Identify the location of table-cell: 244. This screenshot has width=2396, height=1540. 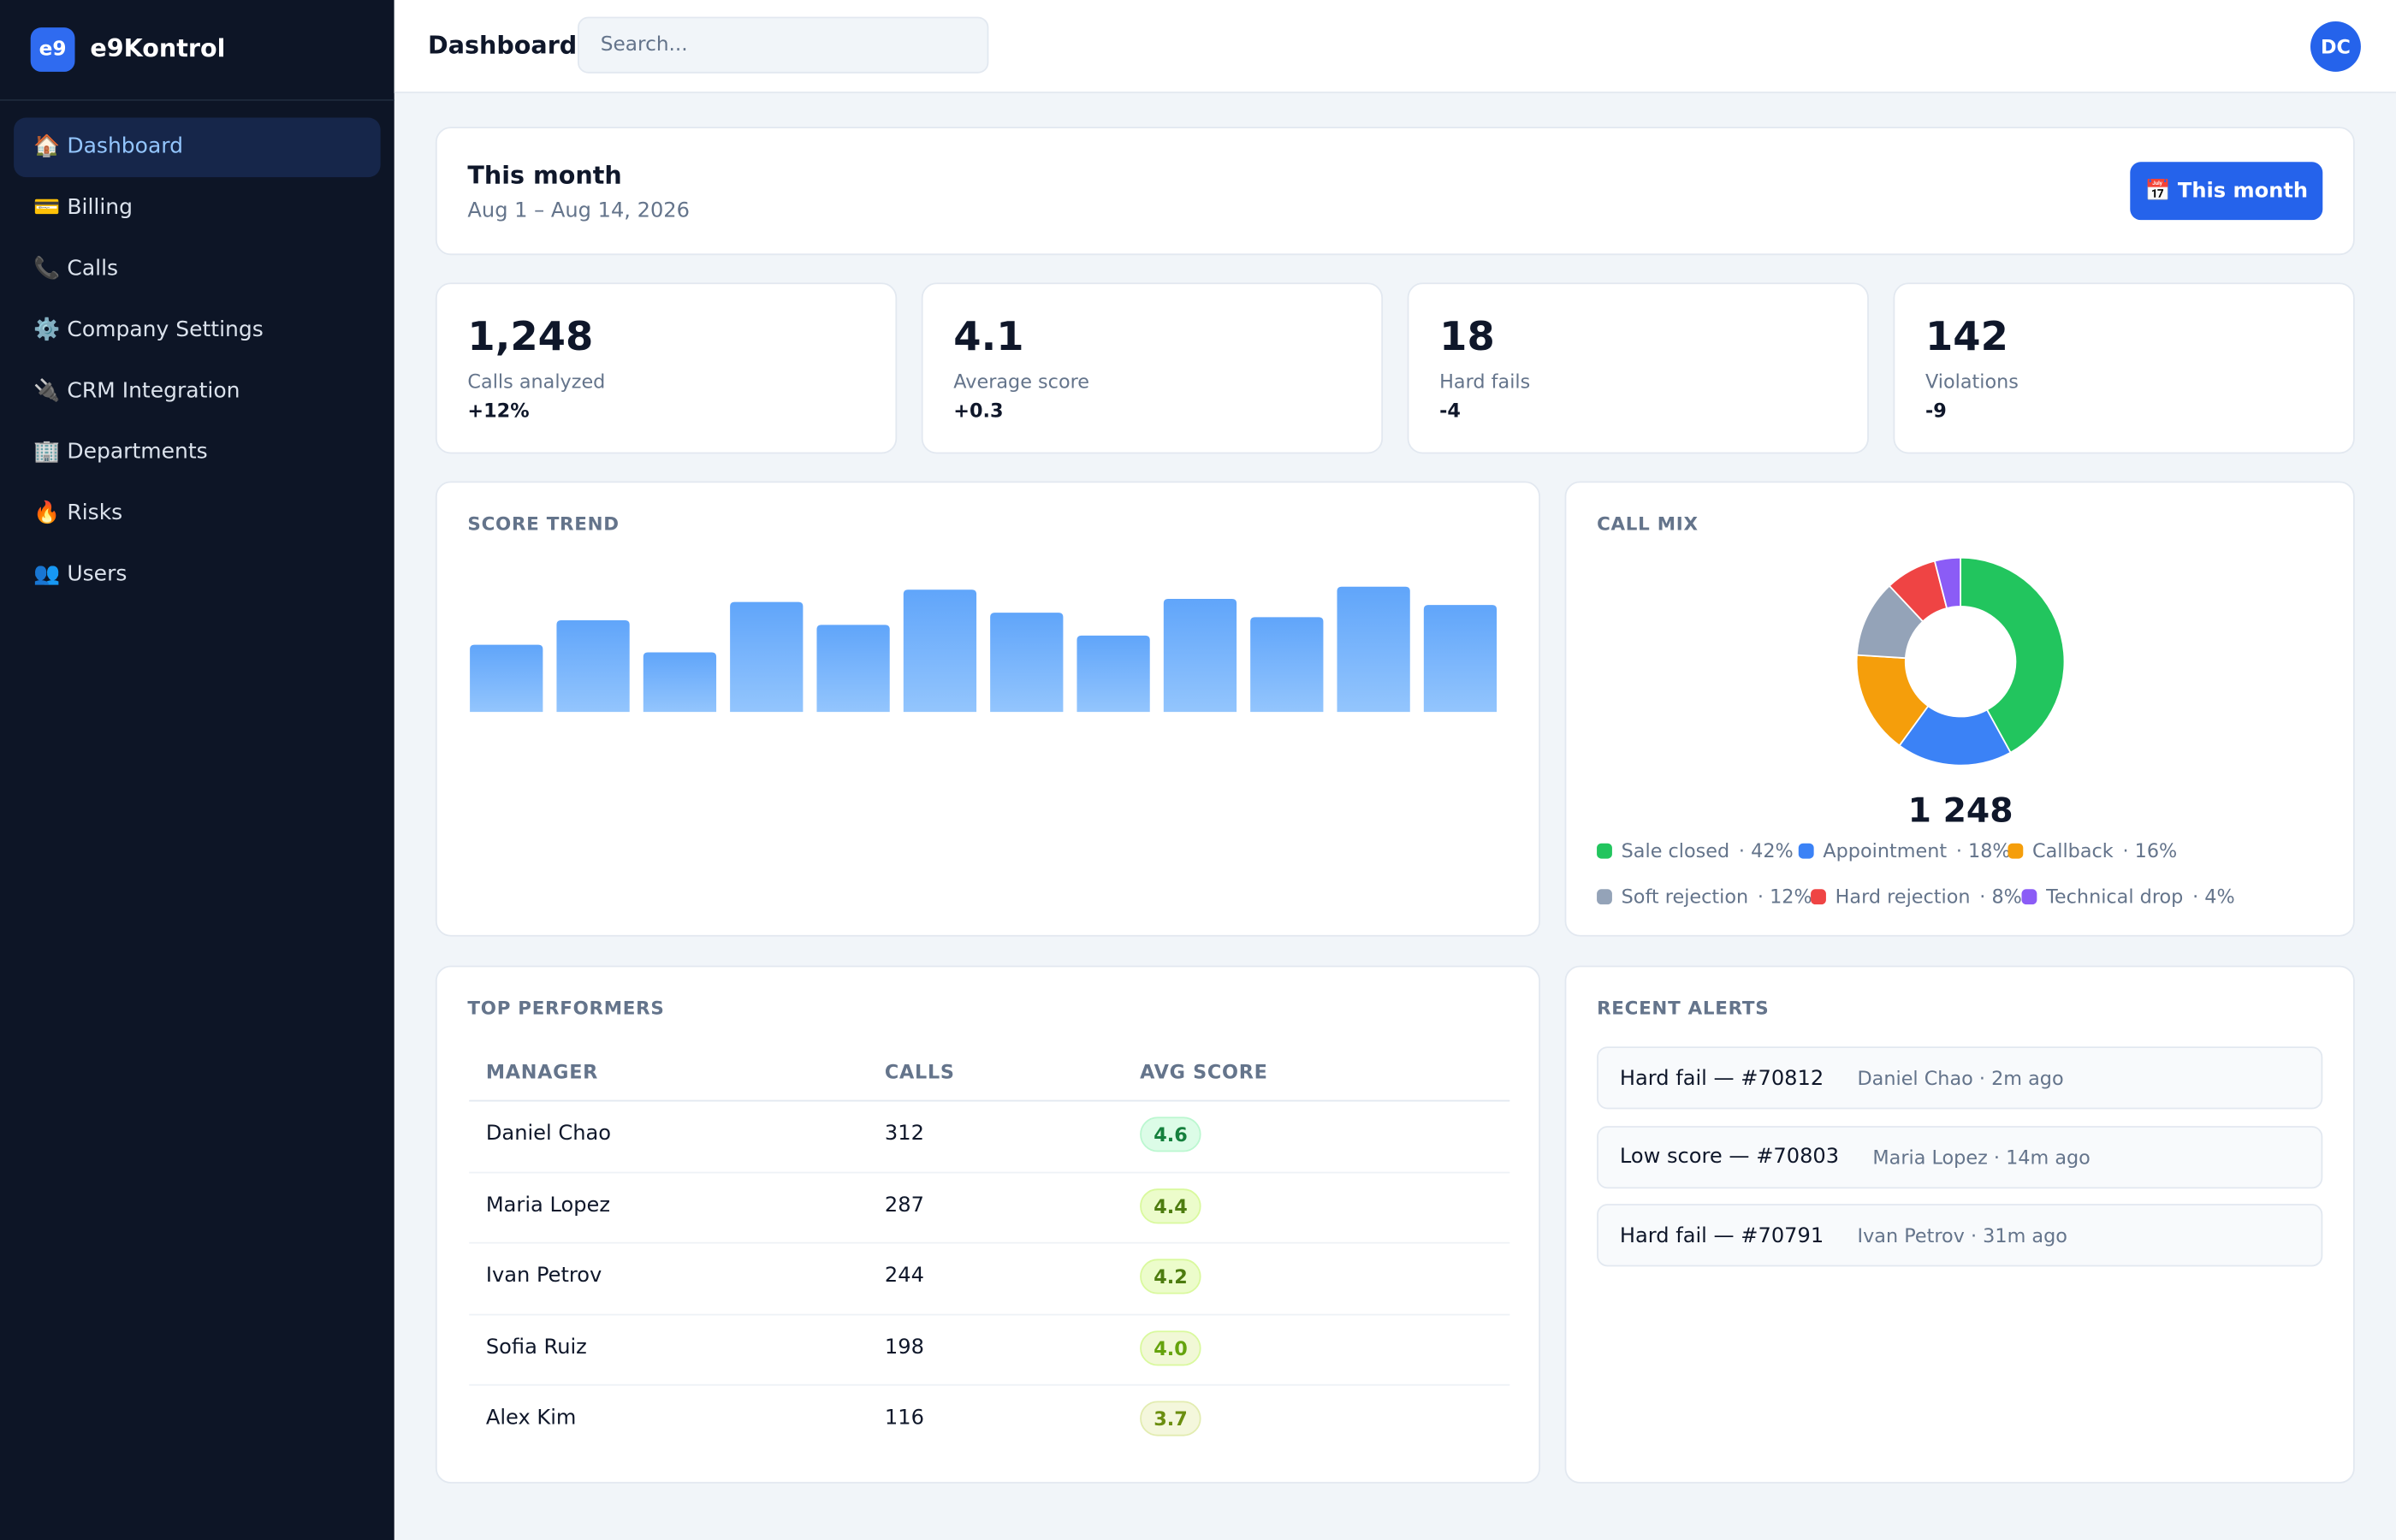
(904, 1275).